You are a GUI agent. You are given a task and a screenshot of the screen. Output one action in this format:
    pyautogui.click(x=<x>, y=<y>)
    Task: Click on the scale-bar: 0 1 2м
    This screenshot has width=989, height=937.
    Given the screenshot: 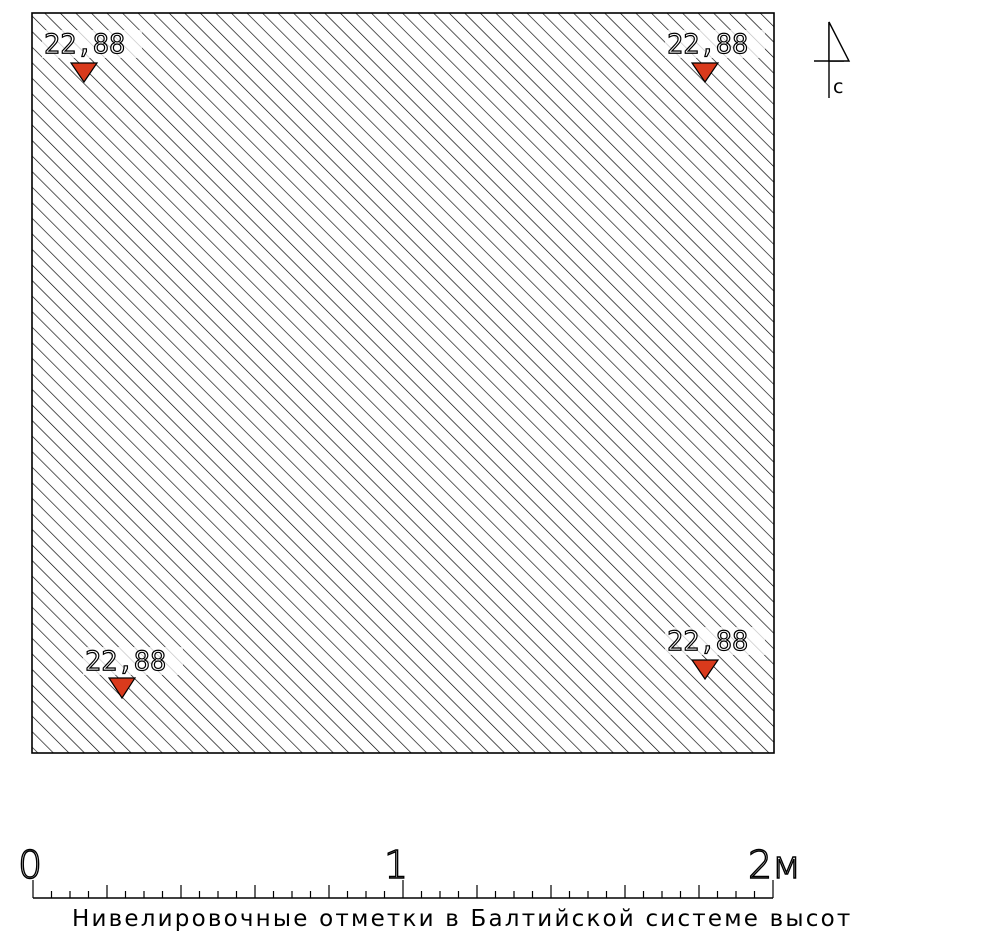 What is the action you would take?
    pyautogui.click(x=409, y=870)
    